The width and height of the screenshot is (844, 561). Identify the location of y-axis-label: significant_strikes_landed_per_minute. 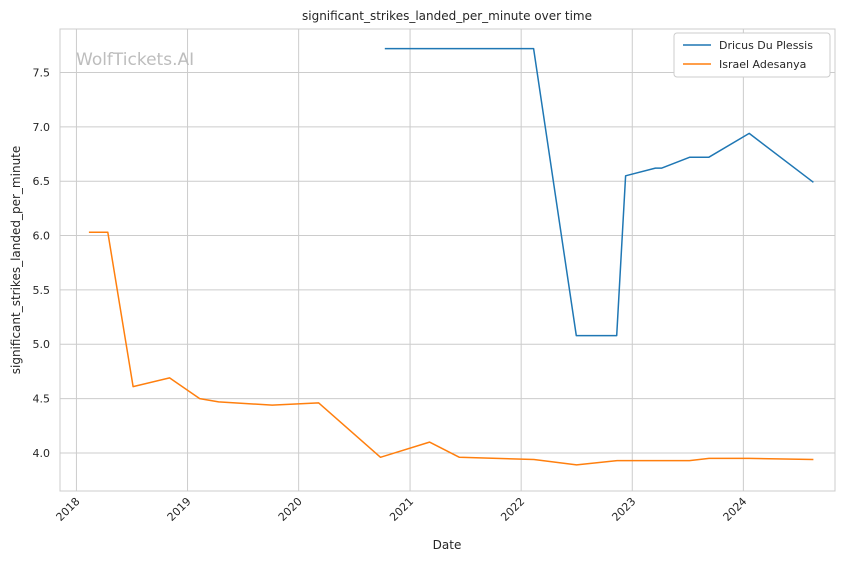
(16, 260).